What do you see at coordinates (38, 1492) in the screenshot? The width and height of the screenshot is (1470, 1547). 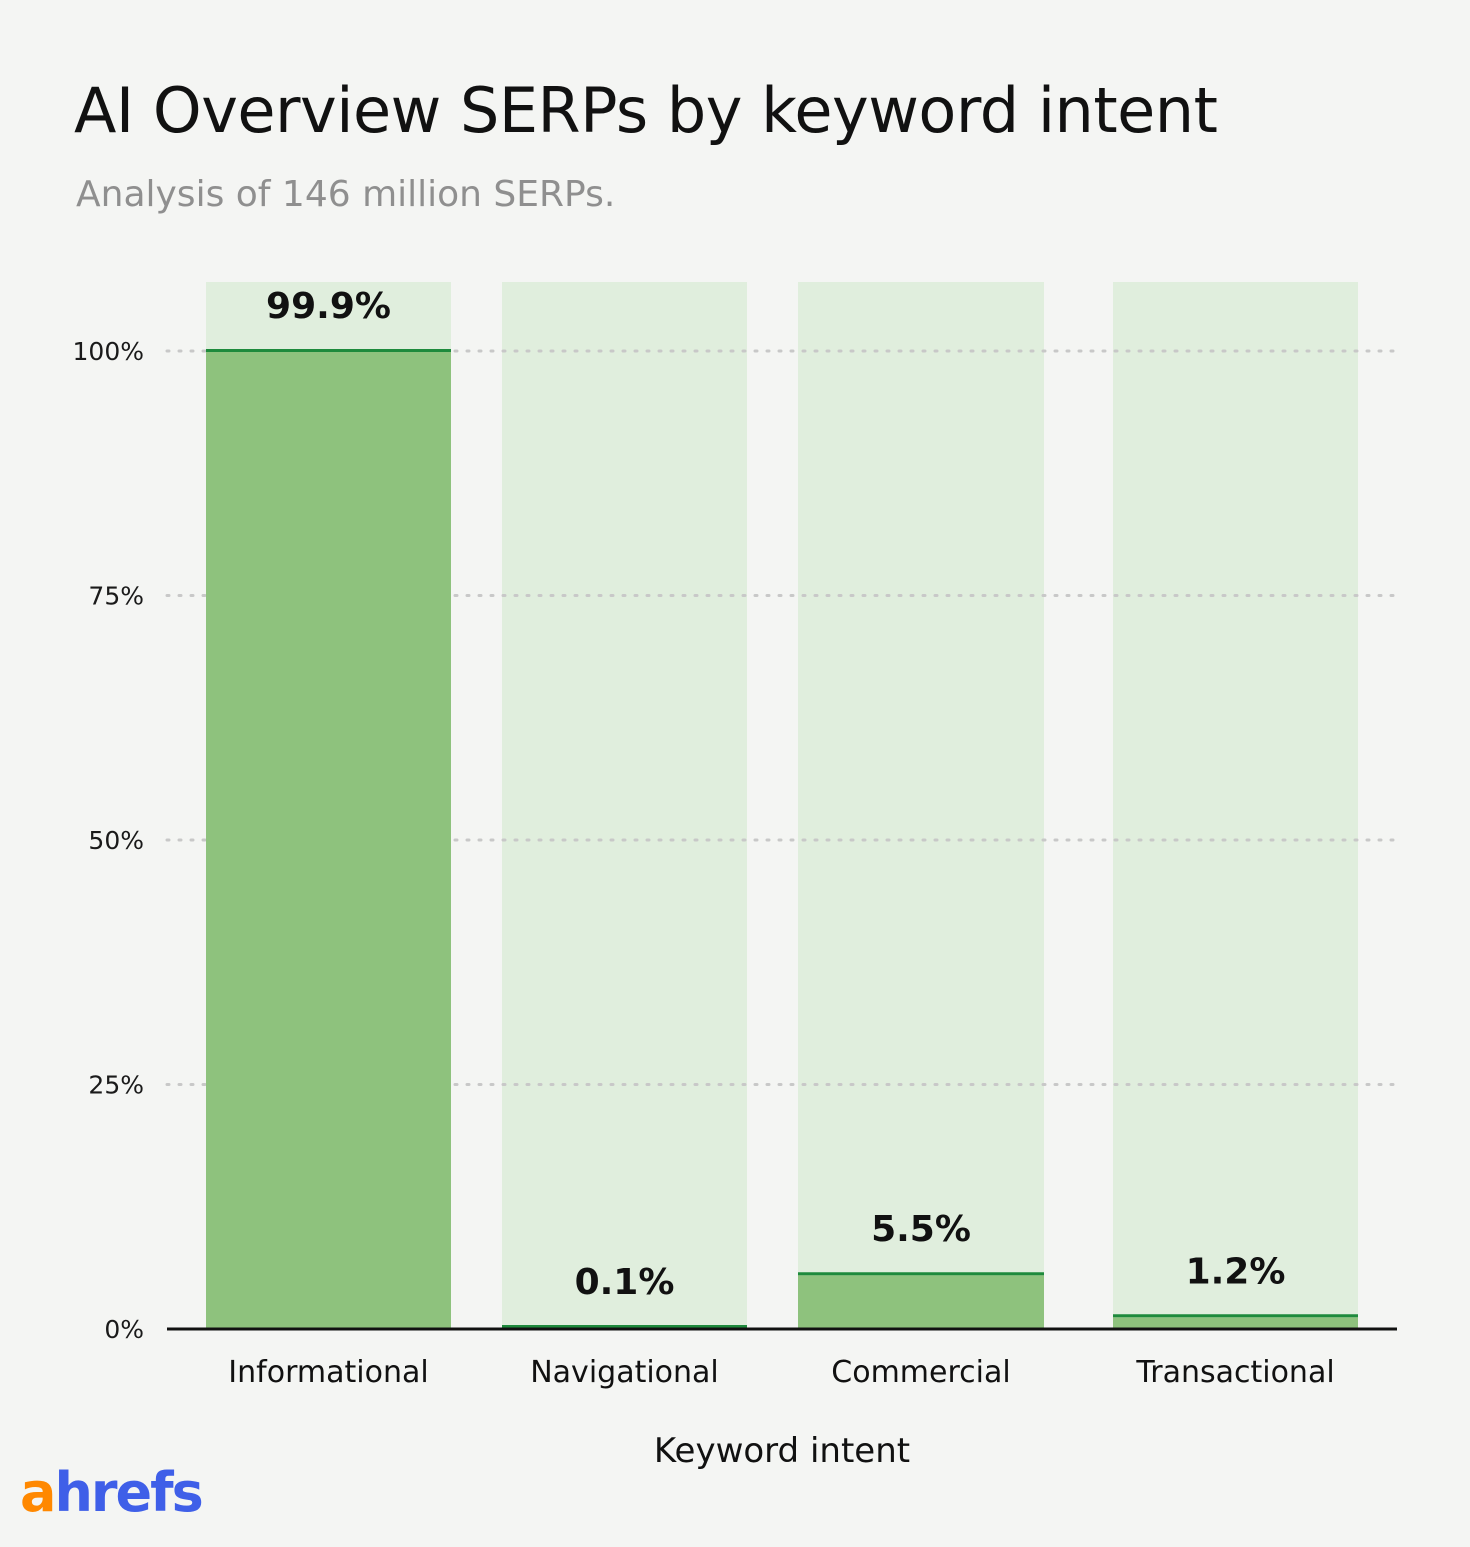 I see `logo-letter-a: a` at bounding box center [38, 1492].